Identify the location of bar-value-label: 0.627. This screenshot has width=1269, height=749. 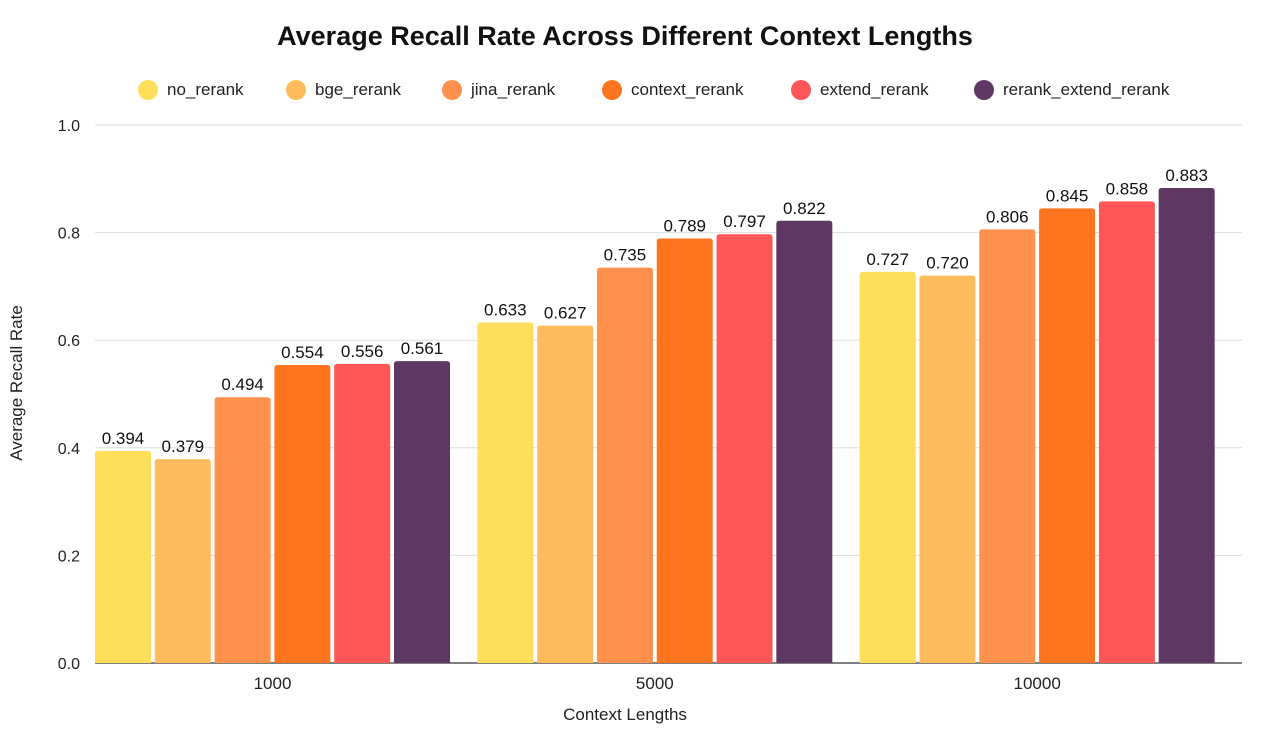
(565, 313).